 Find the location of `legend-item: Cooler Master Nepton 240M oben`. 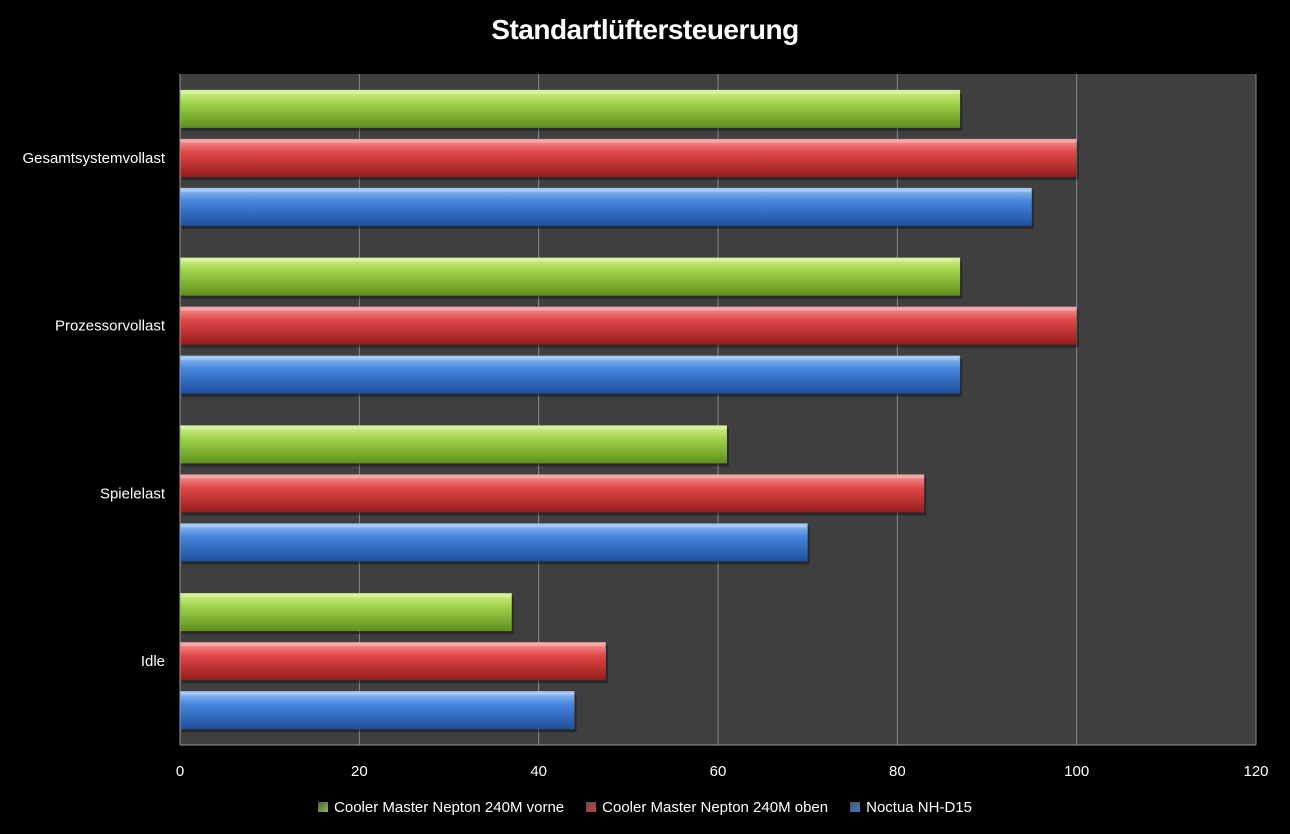

legend-item: Cooler Master Nepton 240M oben is located at coordinates (707, 807).